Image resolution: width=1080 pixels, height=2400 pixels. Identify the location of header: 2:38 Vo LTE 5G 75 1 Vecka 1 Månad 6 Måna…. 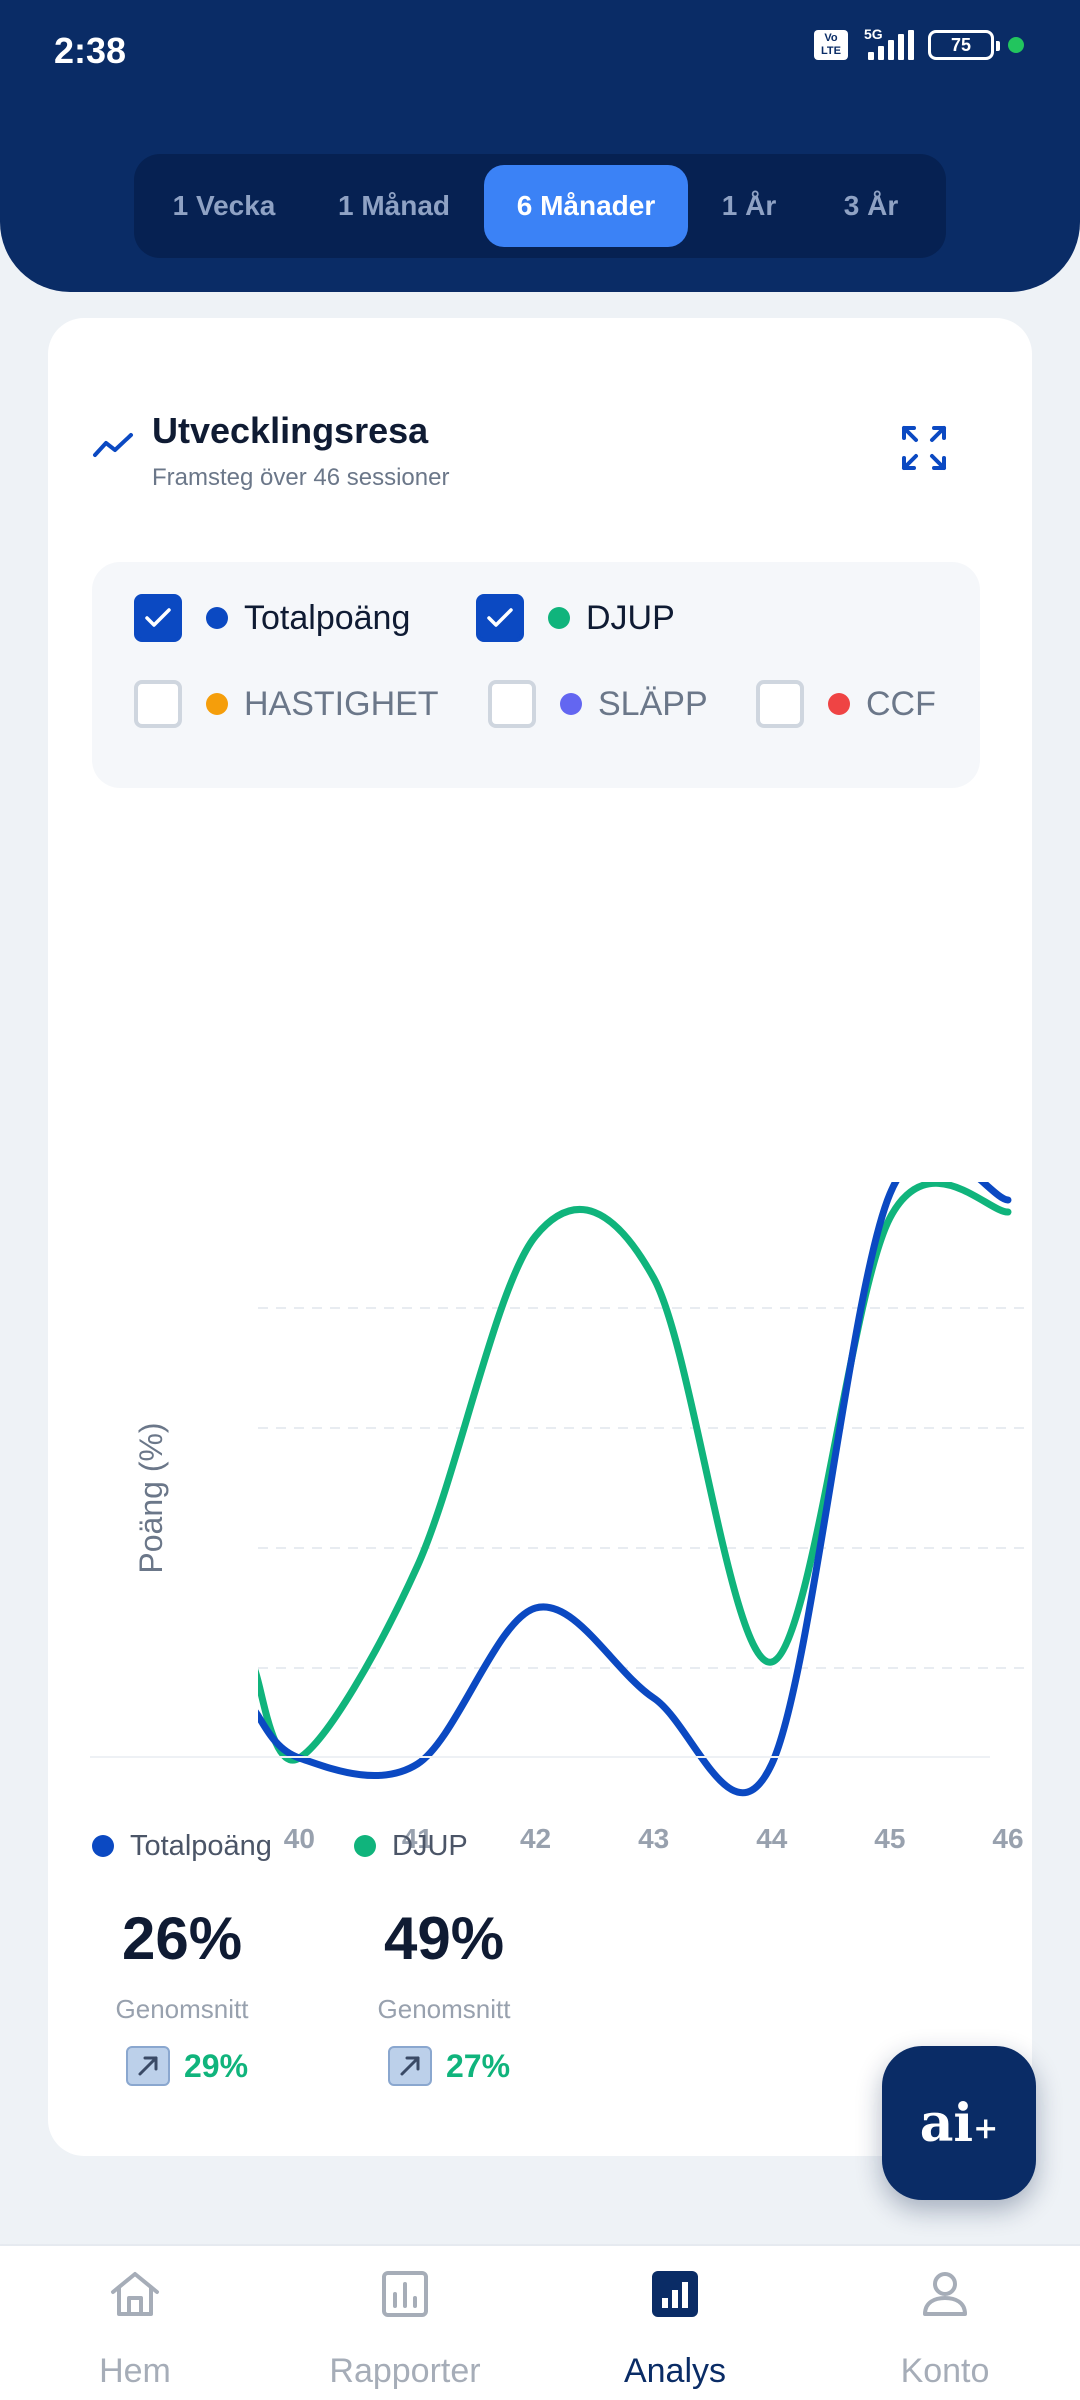
(540, 146).